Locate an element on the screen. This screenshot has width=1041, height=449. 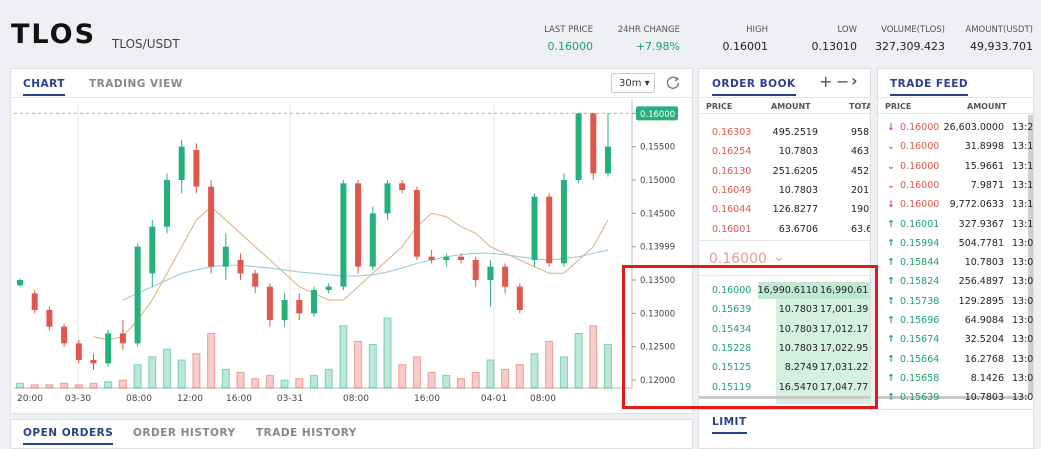
total: 201.27 is located at coordinates (860, 190).